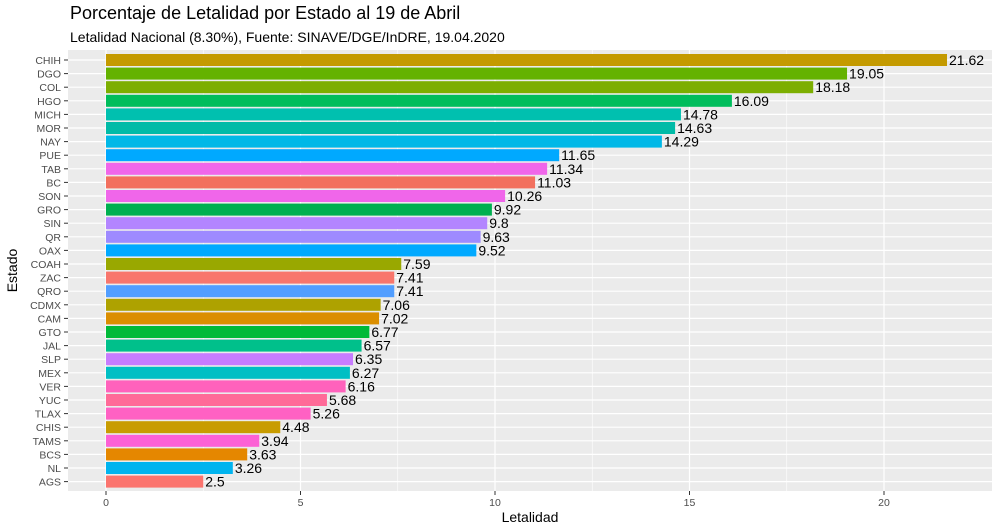 The height and width of the screenshot is (531, 1000). What do you see at coordinates (297, 223) in the screenshot?
I see `bar-sin` at bounding box center [297, 223].